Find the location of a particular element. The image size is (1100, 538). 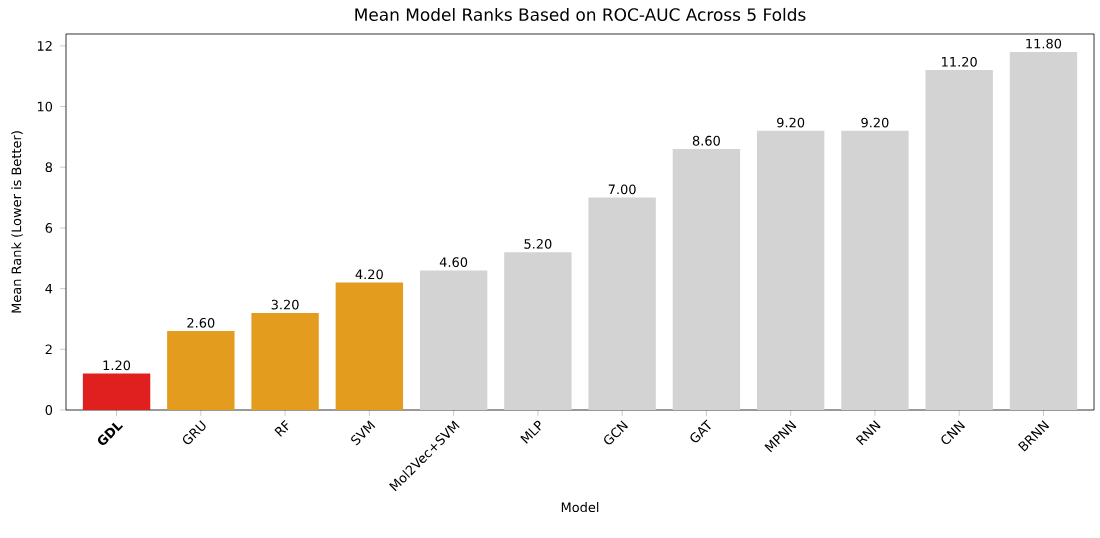

chart-title: Mean Model Ranks Based on ROC-AUC Across 5 Folds is located at coordinates (580, 14).